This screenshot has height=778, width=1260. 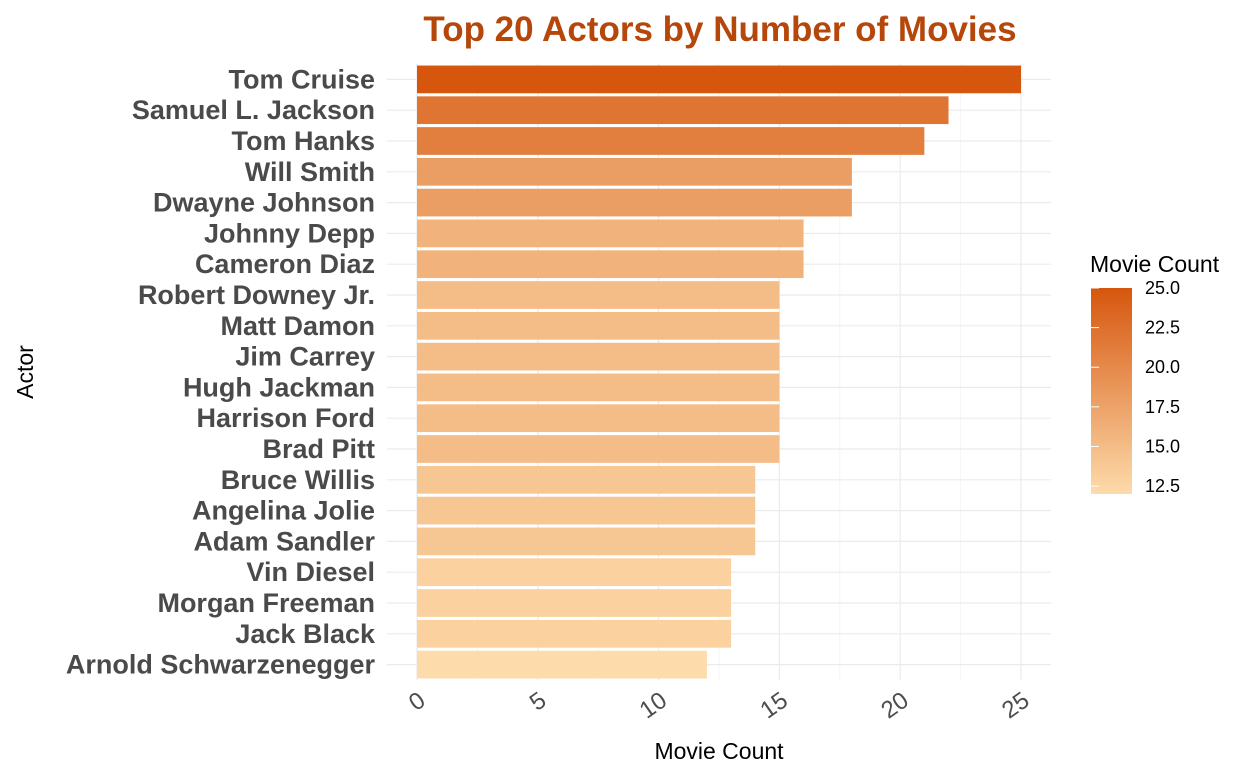 I want to click on y-tick-label: Matt Damon, so click(x=298, y=326).